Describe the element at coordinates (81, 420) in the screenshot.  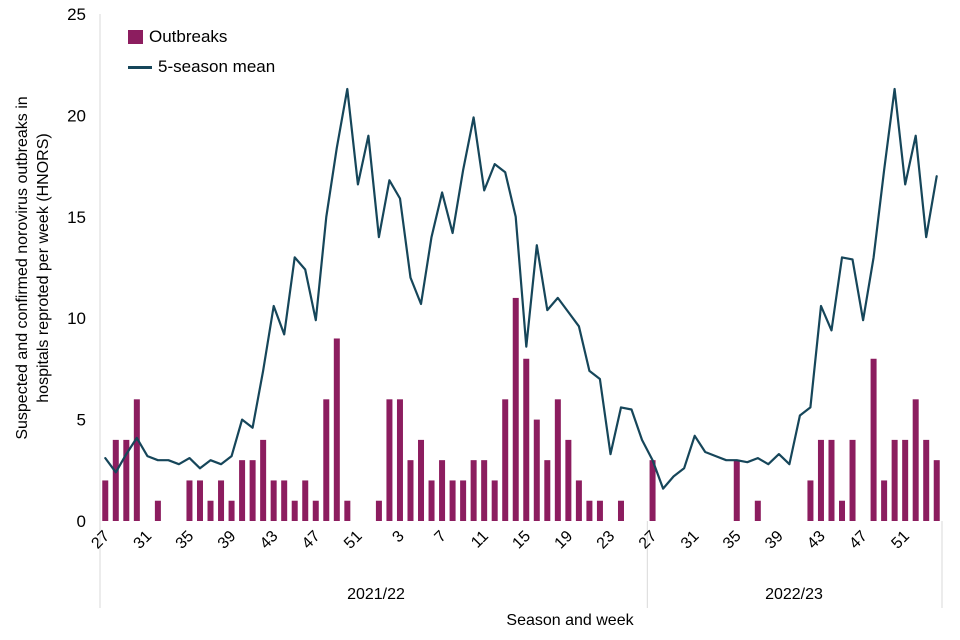
I see `y-axis-tick-label: 5` at that location.